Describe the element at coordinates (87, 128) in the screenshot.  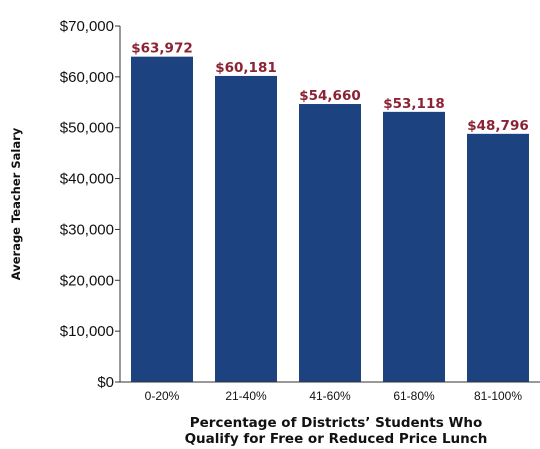
I see `y-tick-label: $50,000` at that location.